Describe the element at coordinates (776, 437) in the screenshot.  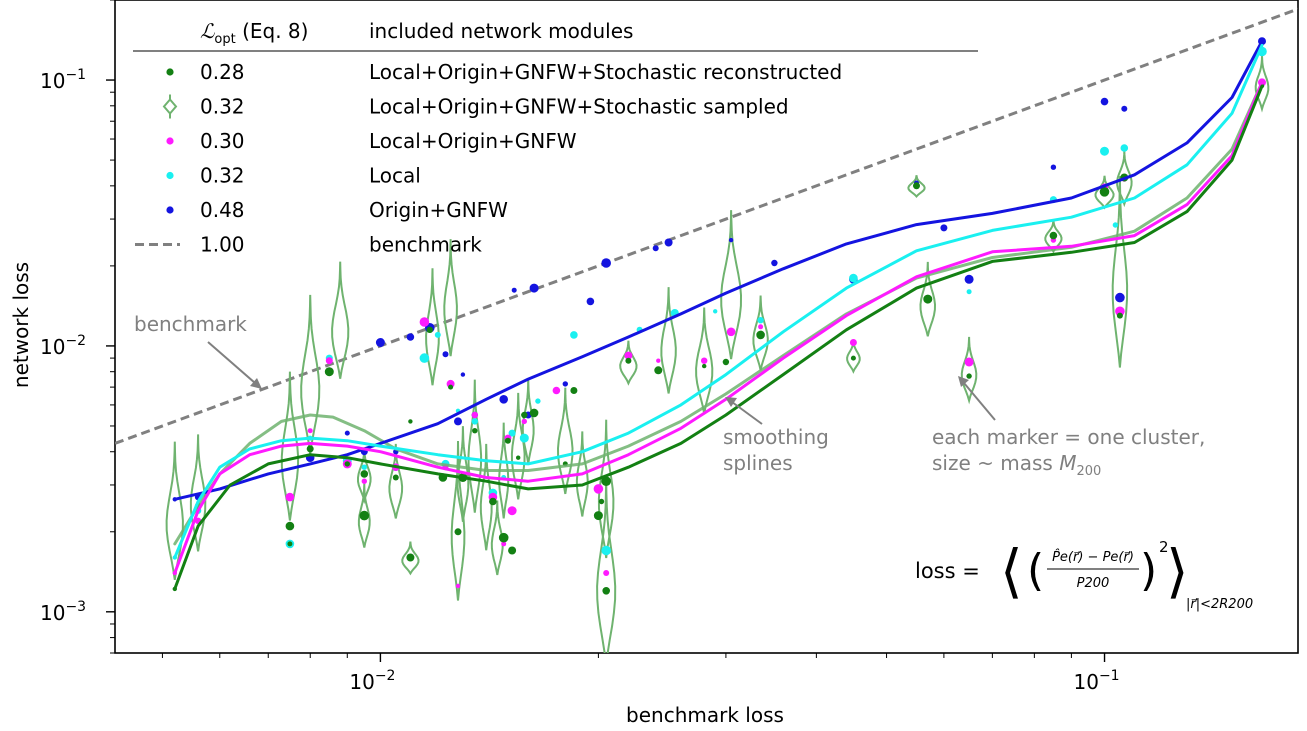
I see `annotation-splines-line1: smoothing` at that location.